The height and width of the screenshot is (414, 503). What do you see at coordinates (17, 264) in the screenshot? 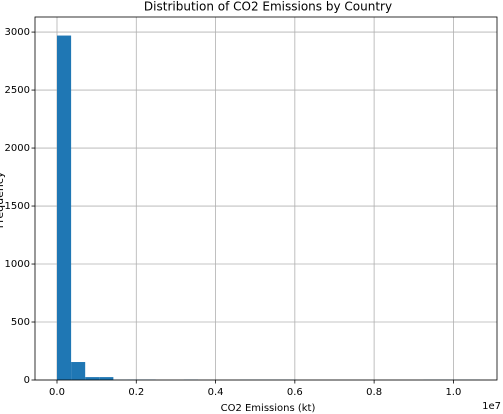
I see `y-tick-label: 1000` at bounding box center [17, 264].